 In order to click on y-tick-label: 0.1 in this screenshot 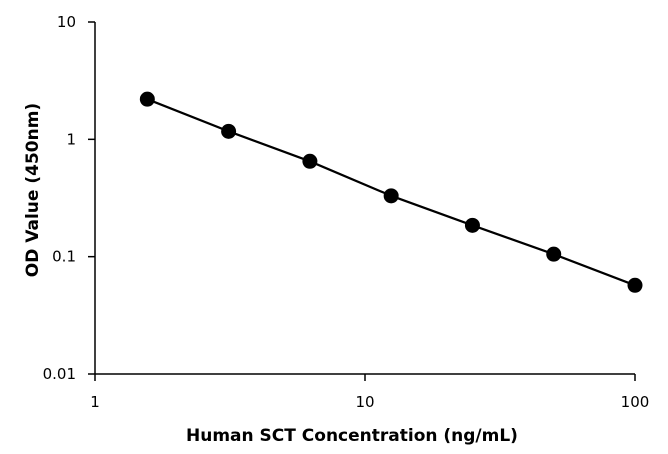, I will do `click(64, 257)`.